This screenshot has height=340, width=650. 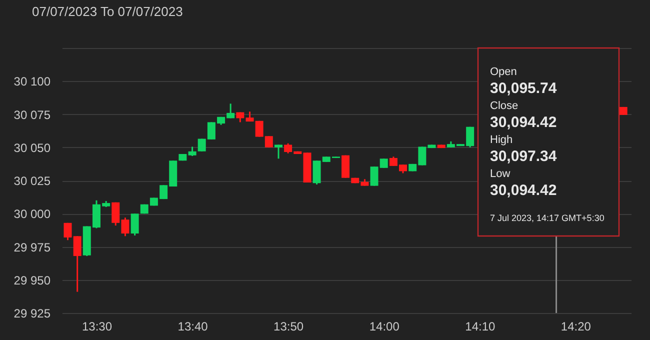 What do you see at coordinates (500, 174) in the screenshot?
I see `annotation: Low` at bounding box center [500, 174].